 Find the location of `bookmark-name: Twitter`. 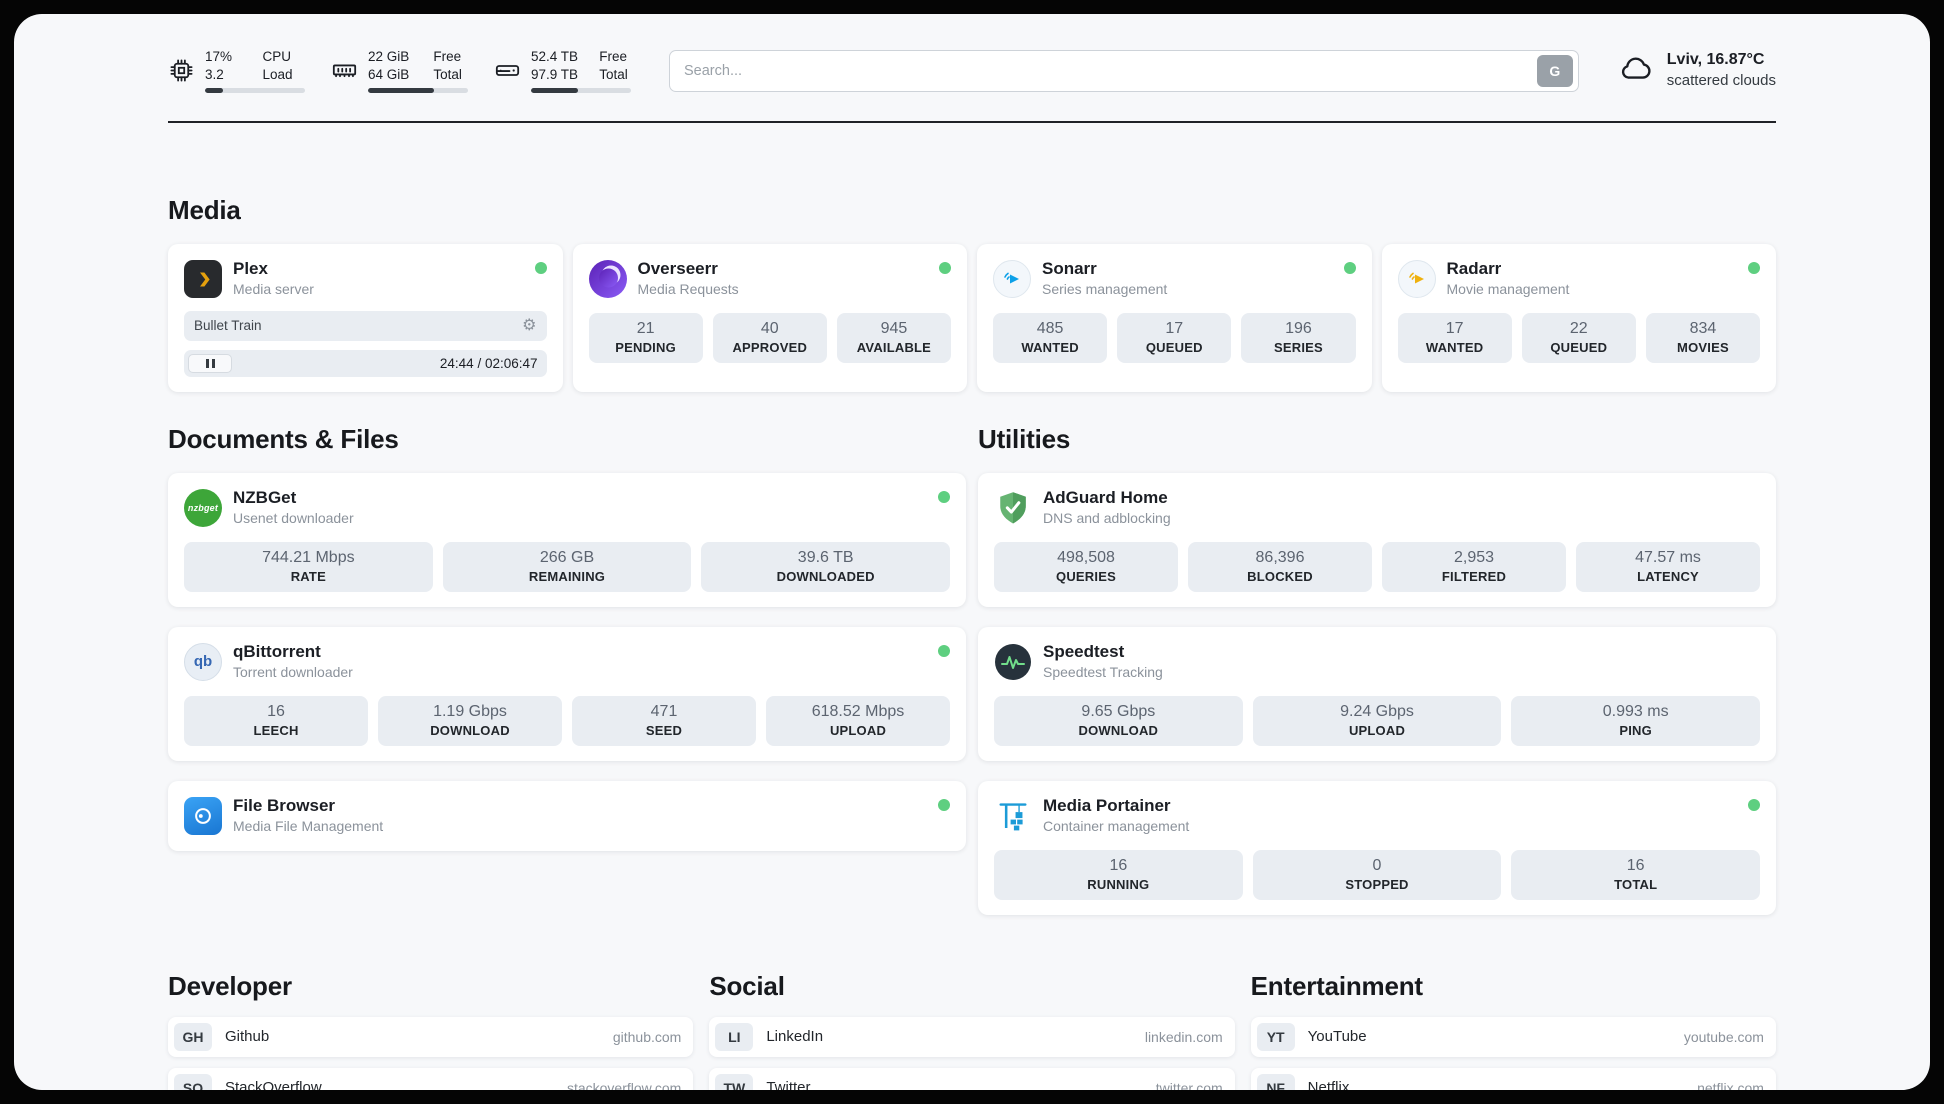

bookmark-name: Twitter is located at coordinates (788, 1084).